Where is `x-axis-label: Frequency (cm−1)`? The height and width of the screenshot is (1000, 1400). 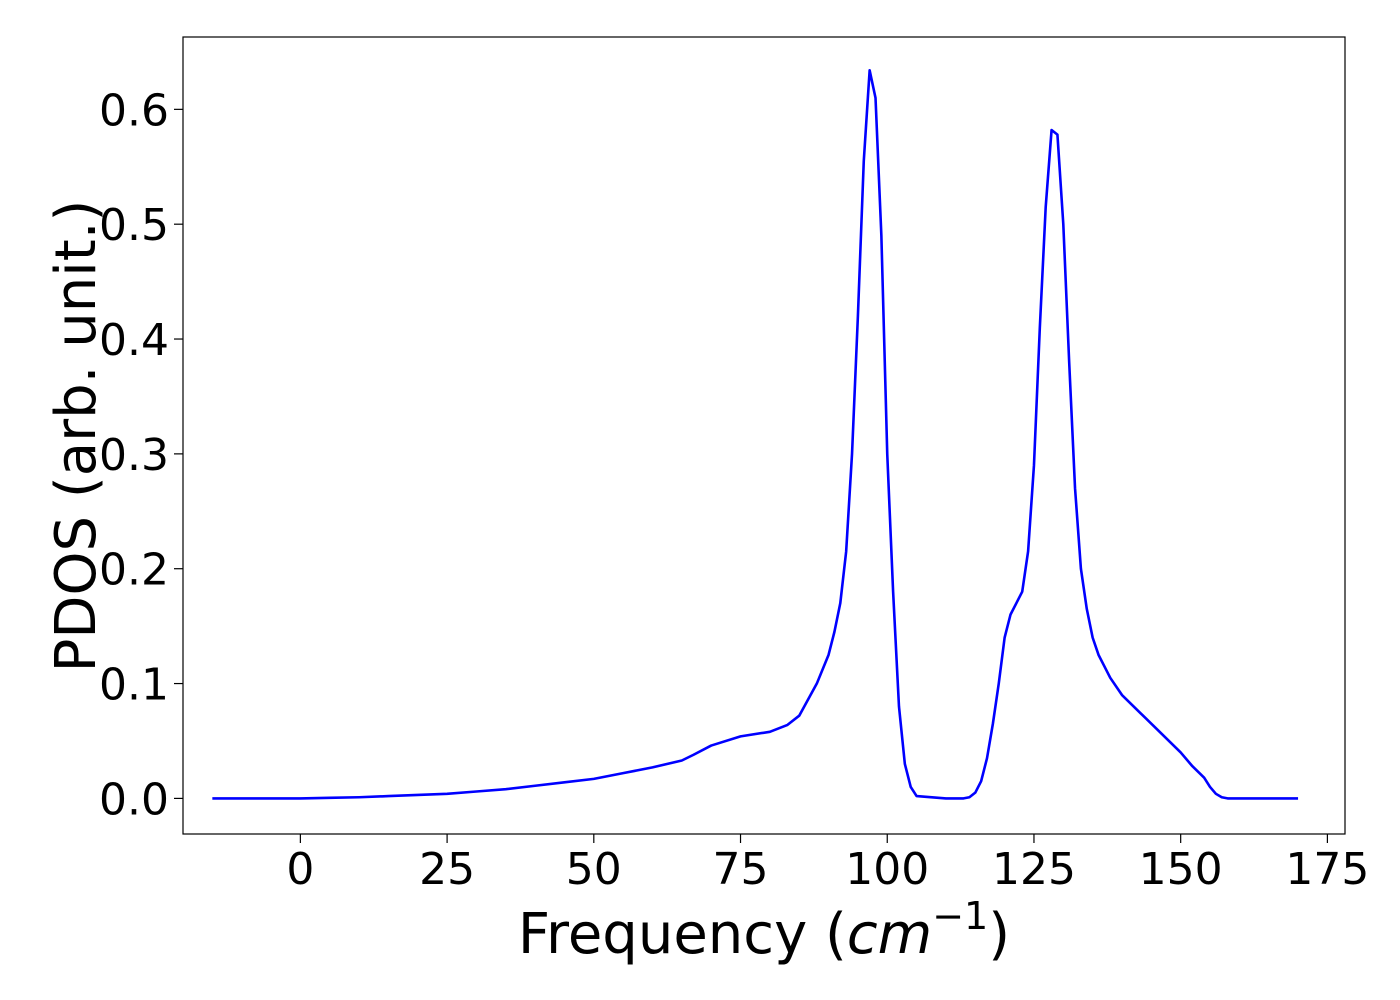
x-axis-label: Frequency (cm−1) is located at coordinates (764, 930).